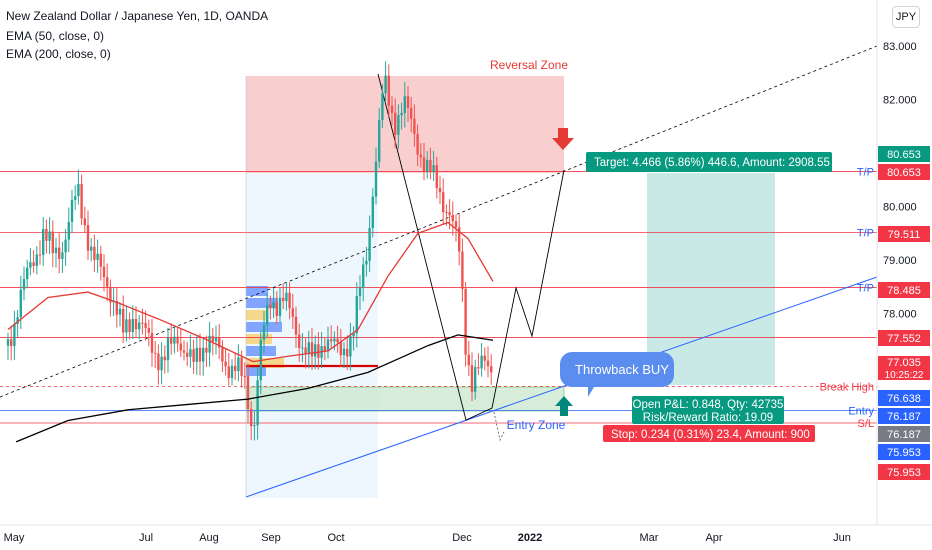  Describe the element at coordinates (622, 369) in the screenshot. I see `callout-text: Throwback BUY` at that location.